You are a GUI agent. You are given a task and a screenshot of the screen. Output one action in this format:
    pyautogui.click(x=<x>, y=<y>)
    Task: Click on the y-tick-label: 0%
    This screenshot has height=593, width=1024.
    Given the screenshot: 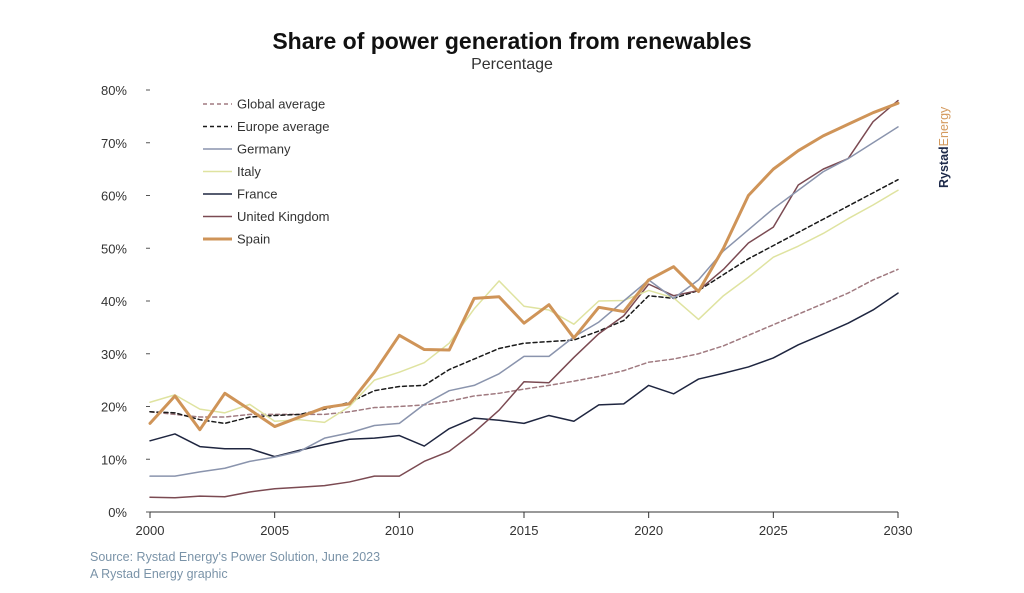 What is the action you would take?
    pyautogui.click(x=117, y=512)
    